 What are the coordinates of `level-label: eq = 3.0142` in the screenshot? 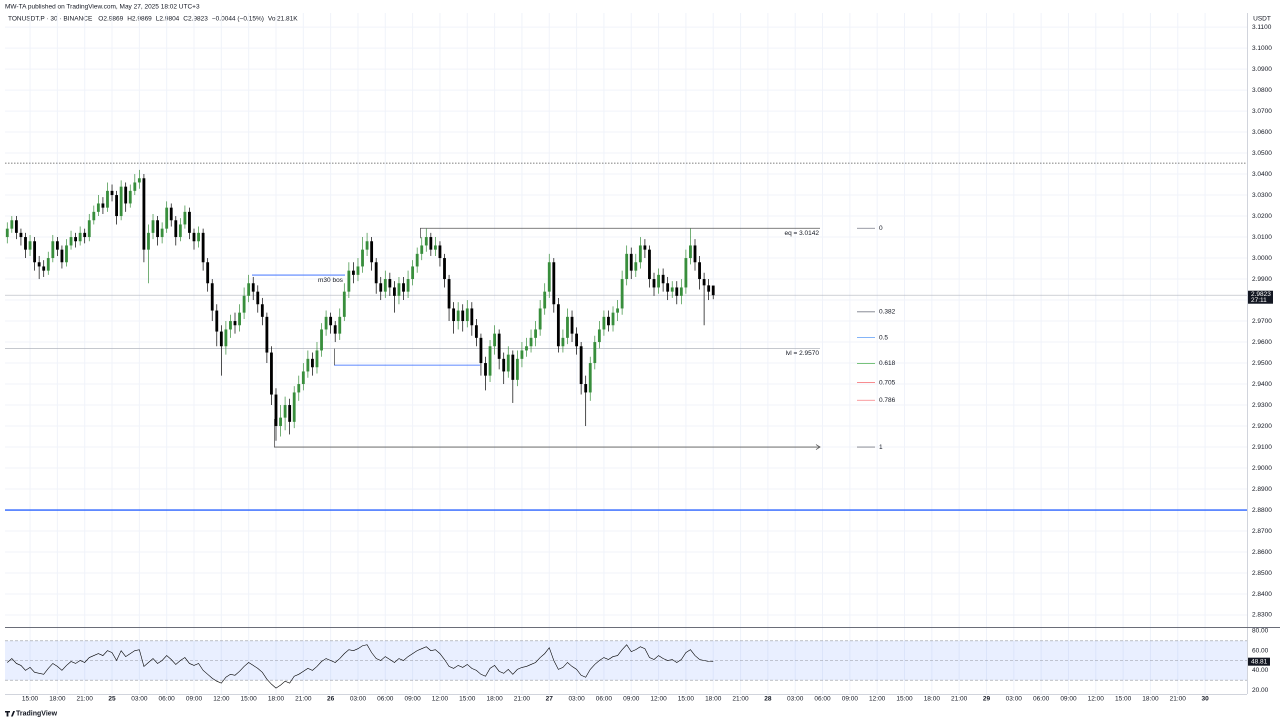 It's located at (801, 233).